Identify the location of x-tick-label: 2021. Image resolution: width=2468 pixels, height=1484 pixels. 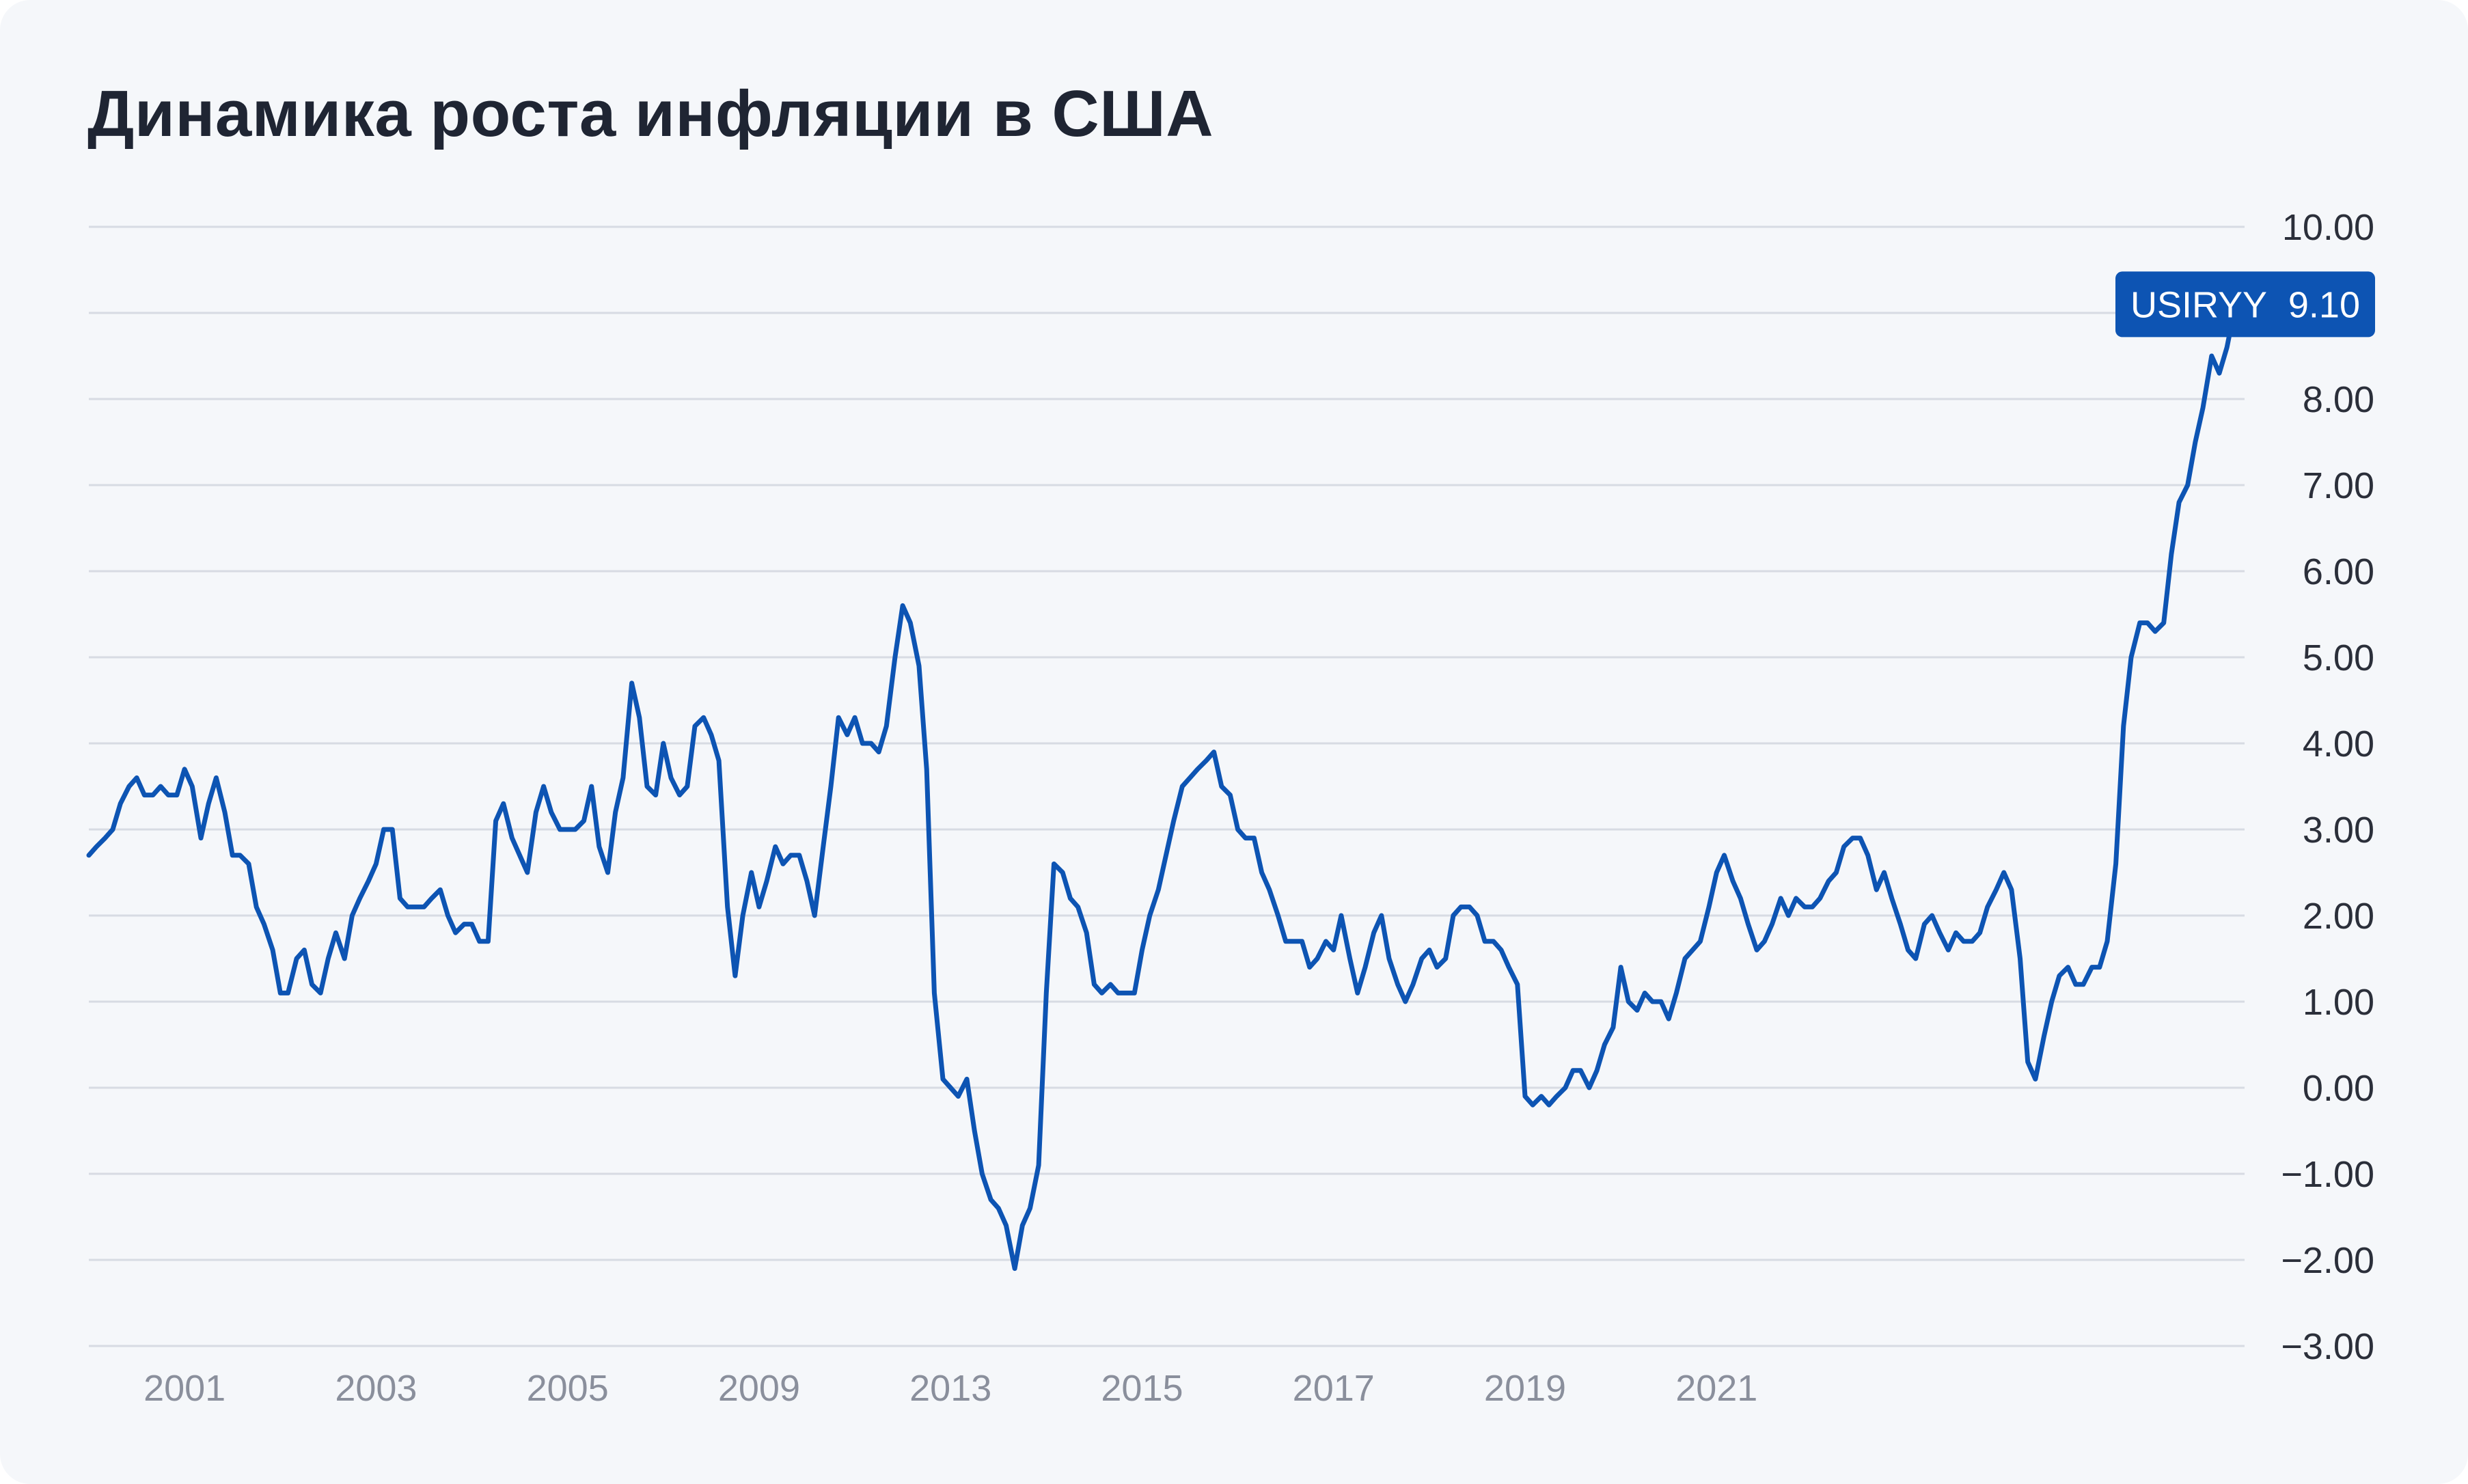
(1716, 1389).